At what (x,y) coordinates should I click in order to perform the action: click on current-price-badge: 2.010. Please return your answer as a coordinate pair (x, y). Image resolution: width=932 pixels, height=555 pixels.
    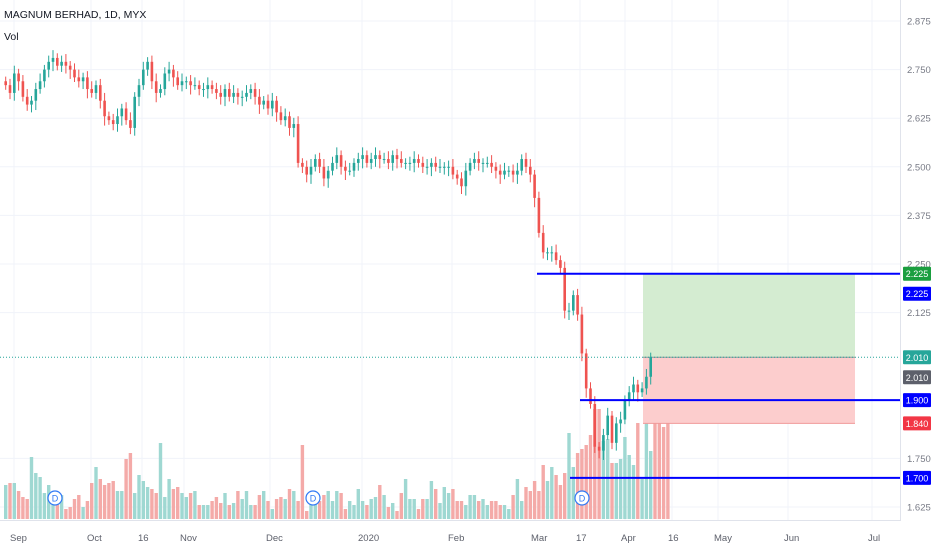
    Looking at the image, I should click on (917, 377).